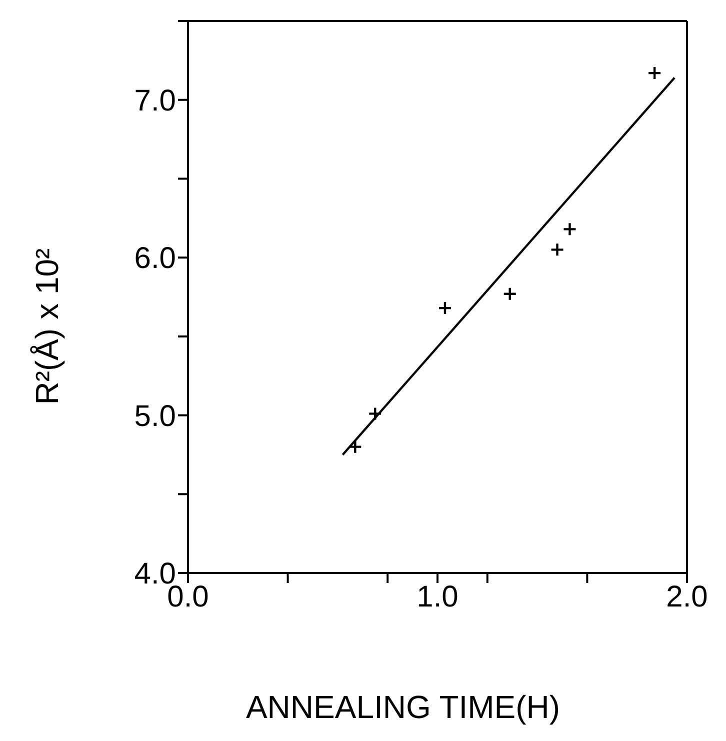  Describe the element at coordinates (437, 597) in the screenshot. I see `x-tick-label: 1.0` at that location.